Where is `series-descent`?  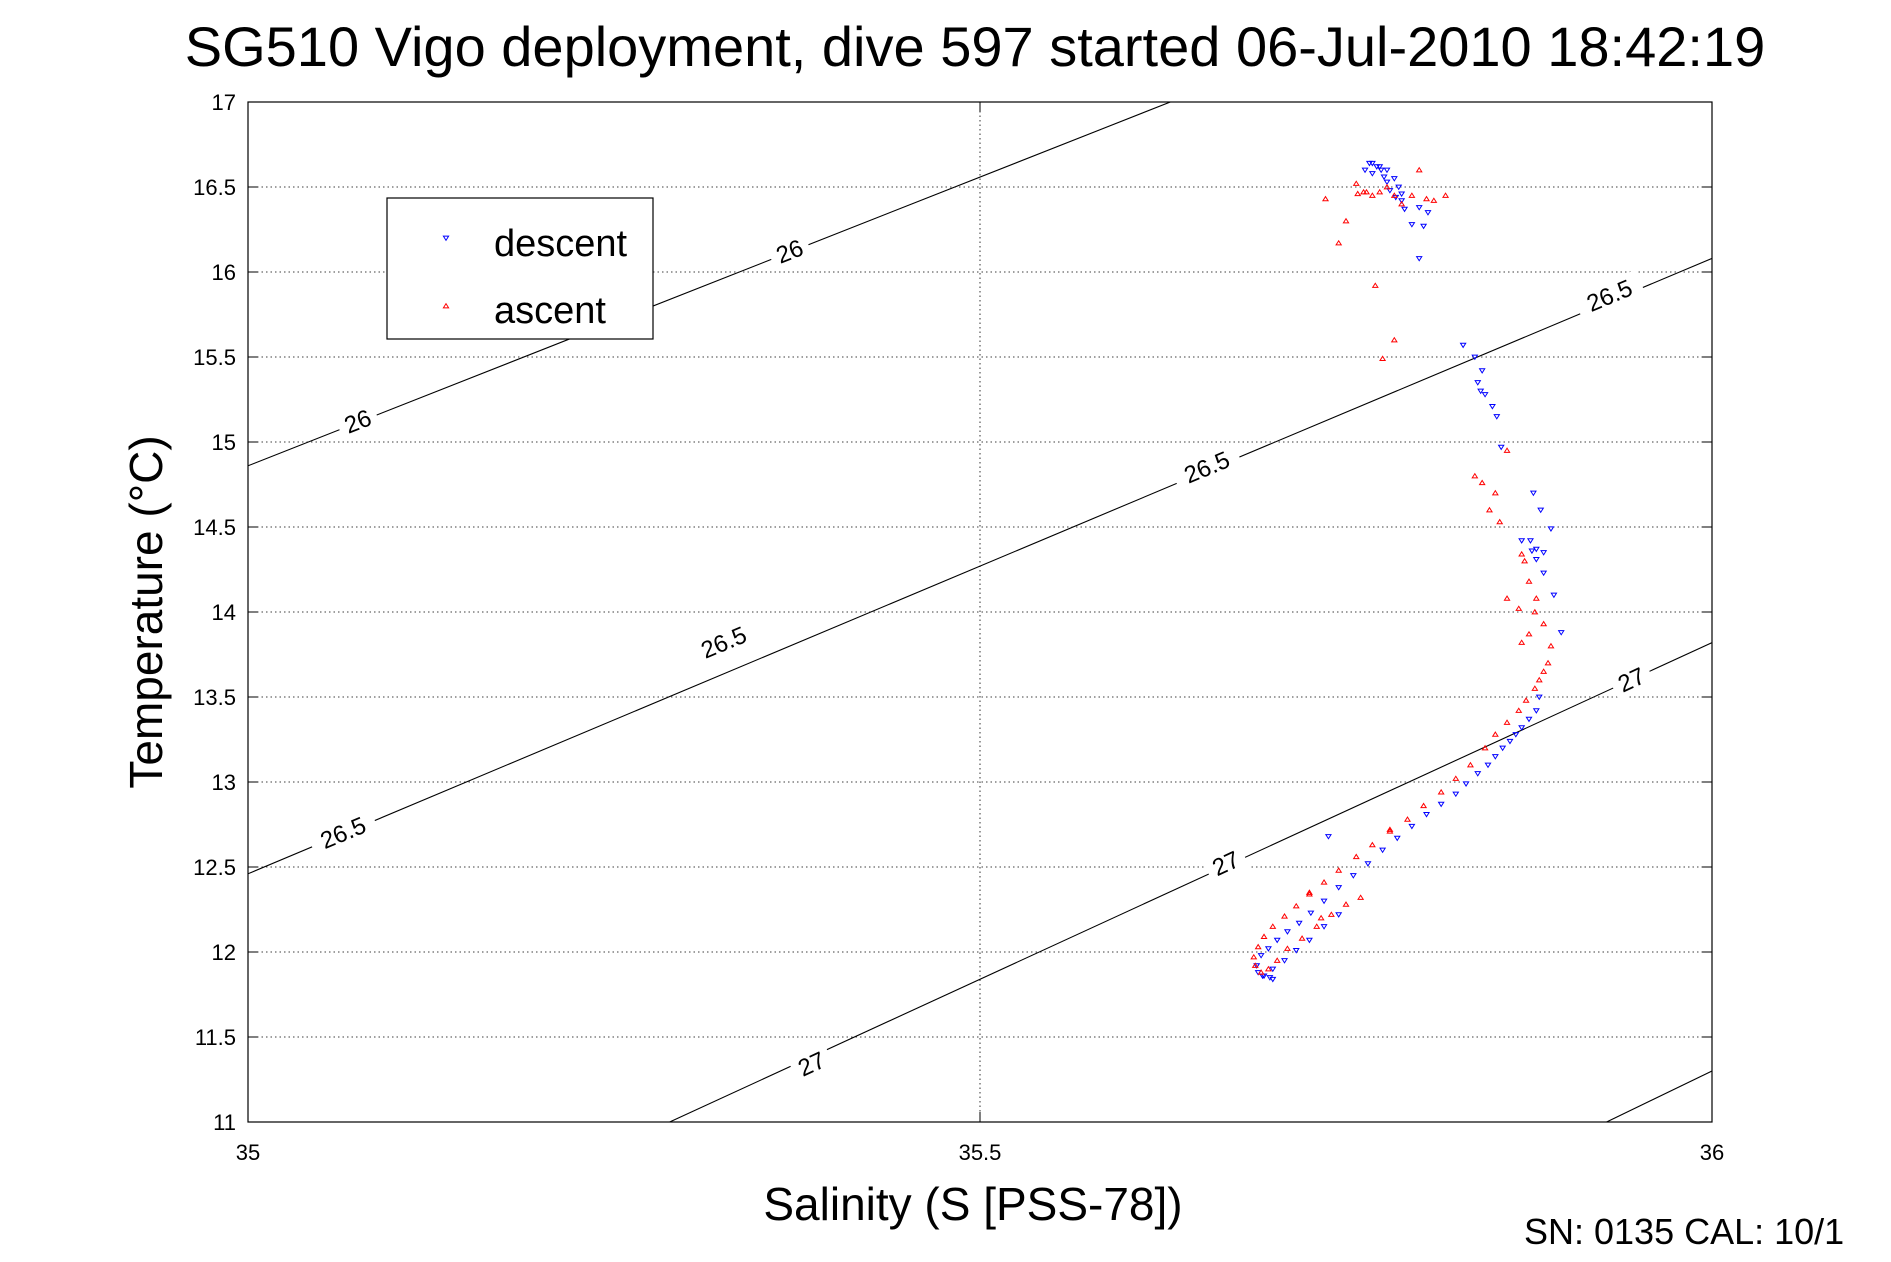 series-descent is located at coordinates (1409, 571).